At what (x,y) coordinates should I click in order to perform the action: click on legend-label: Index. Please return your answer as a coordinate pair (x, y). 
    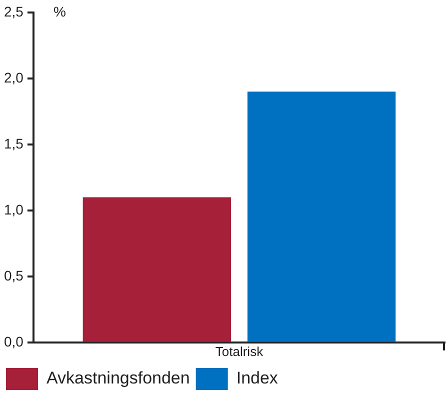
    Looking at the image, I should click on (257, 378).